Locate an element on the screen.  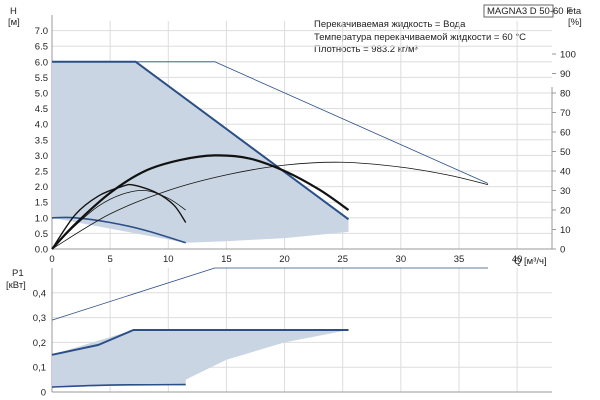
head-tick-label: 7.0 is located at coordinates (41, 31).